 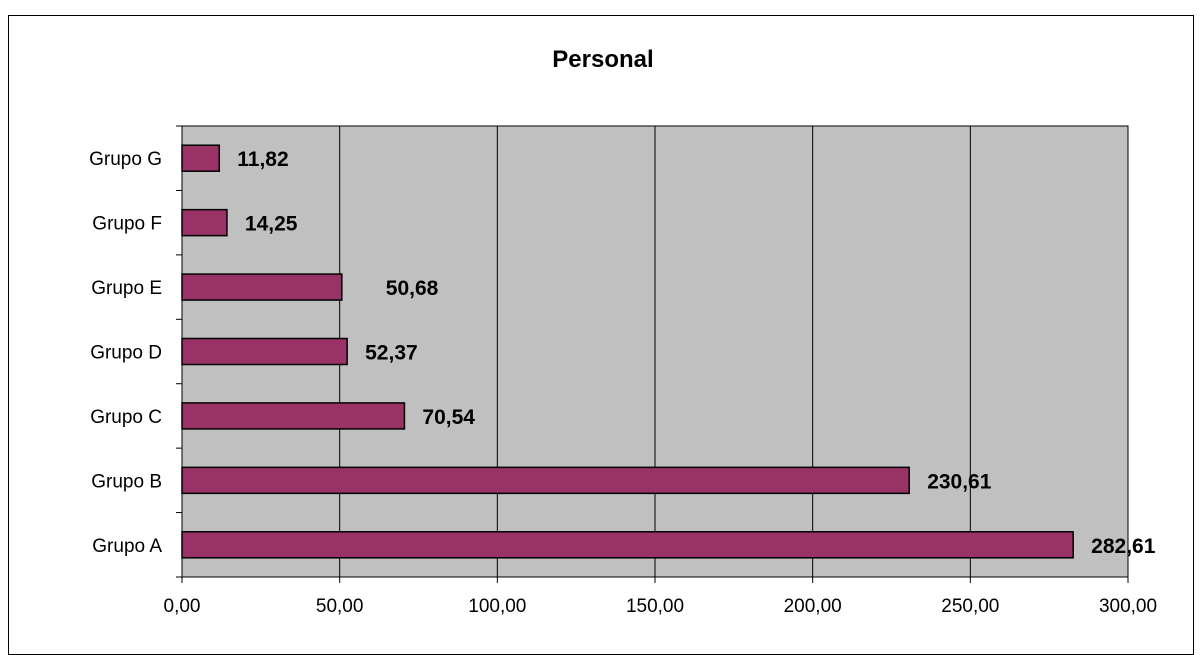 What do you see at coordinates (1123, 546) in the screenshot?
I see `data-label: 282,61` at bounding box center [1123, 546].